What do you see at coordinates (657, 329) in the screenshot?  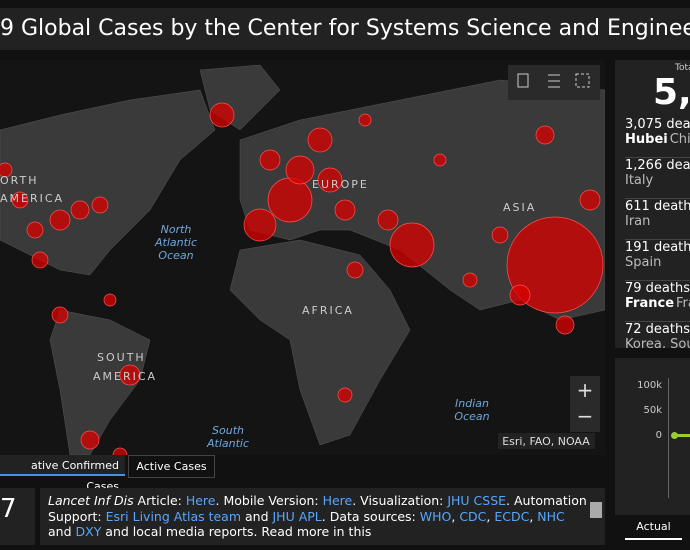 I see `death-count: 72 deaths` at bounding box center [657, 329].